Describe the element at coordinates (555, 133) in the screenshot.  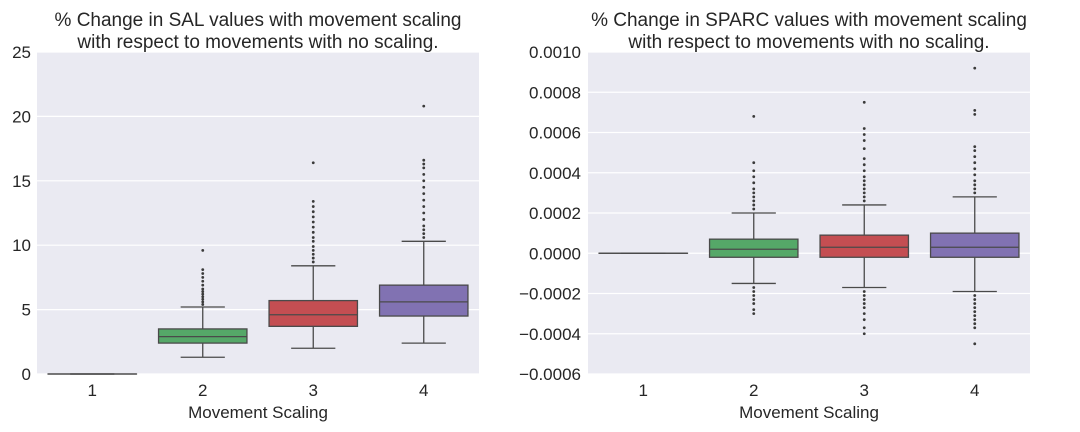
I see `y-tick-label: 0.0006` at that location.